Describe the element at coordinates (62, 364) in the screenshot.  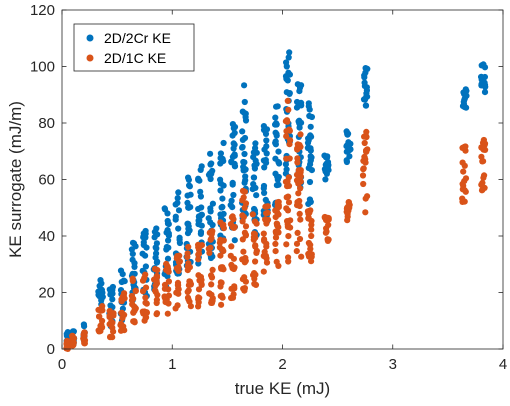
I see `x-tick-label: 0` at that location.